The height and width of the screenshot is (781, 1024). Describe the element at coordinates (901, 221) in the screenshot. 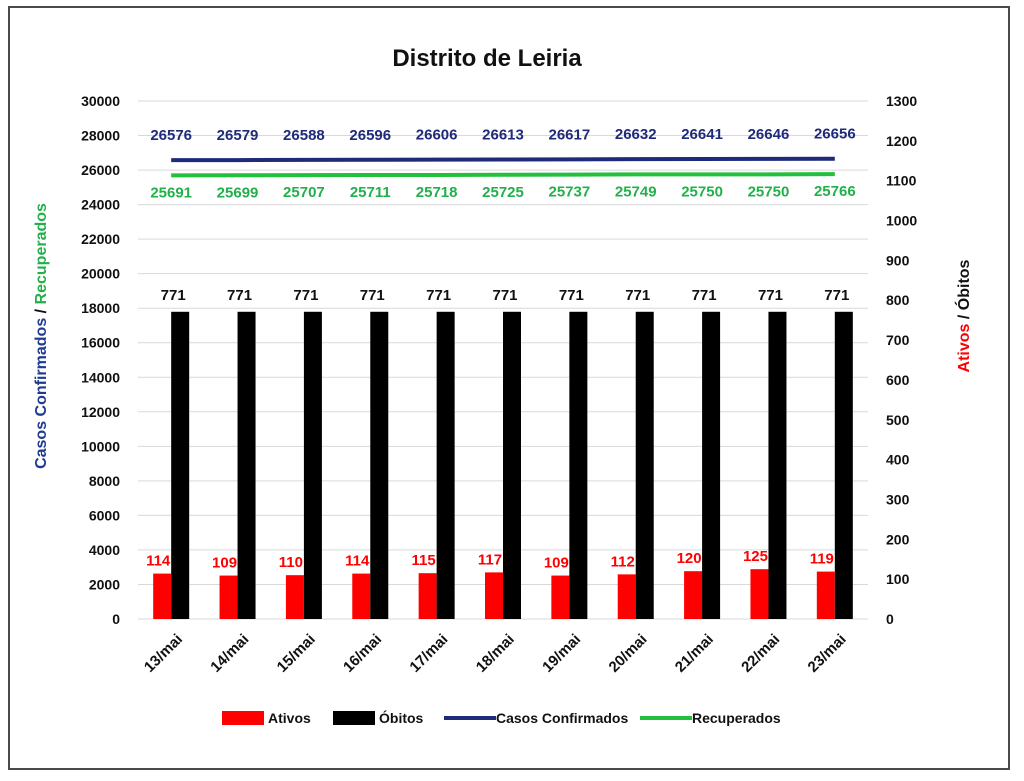

I see `y-right-tick-label: 1000` at that location.